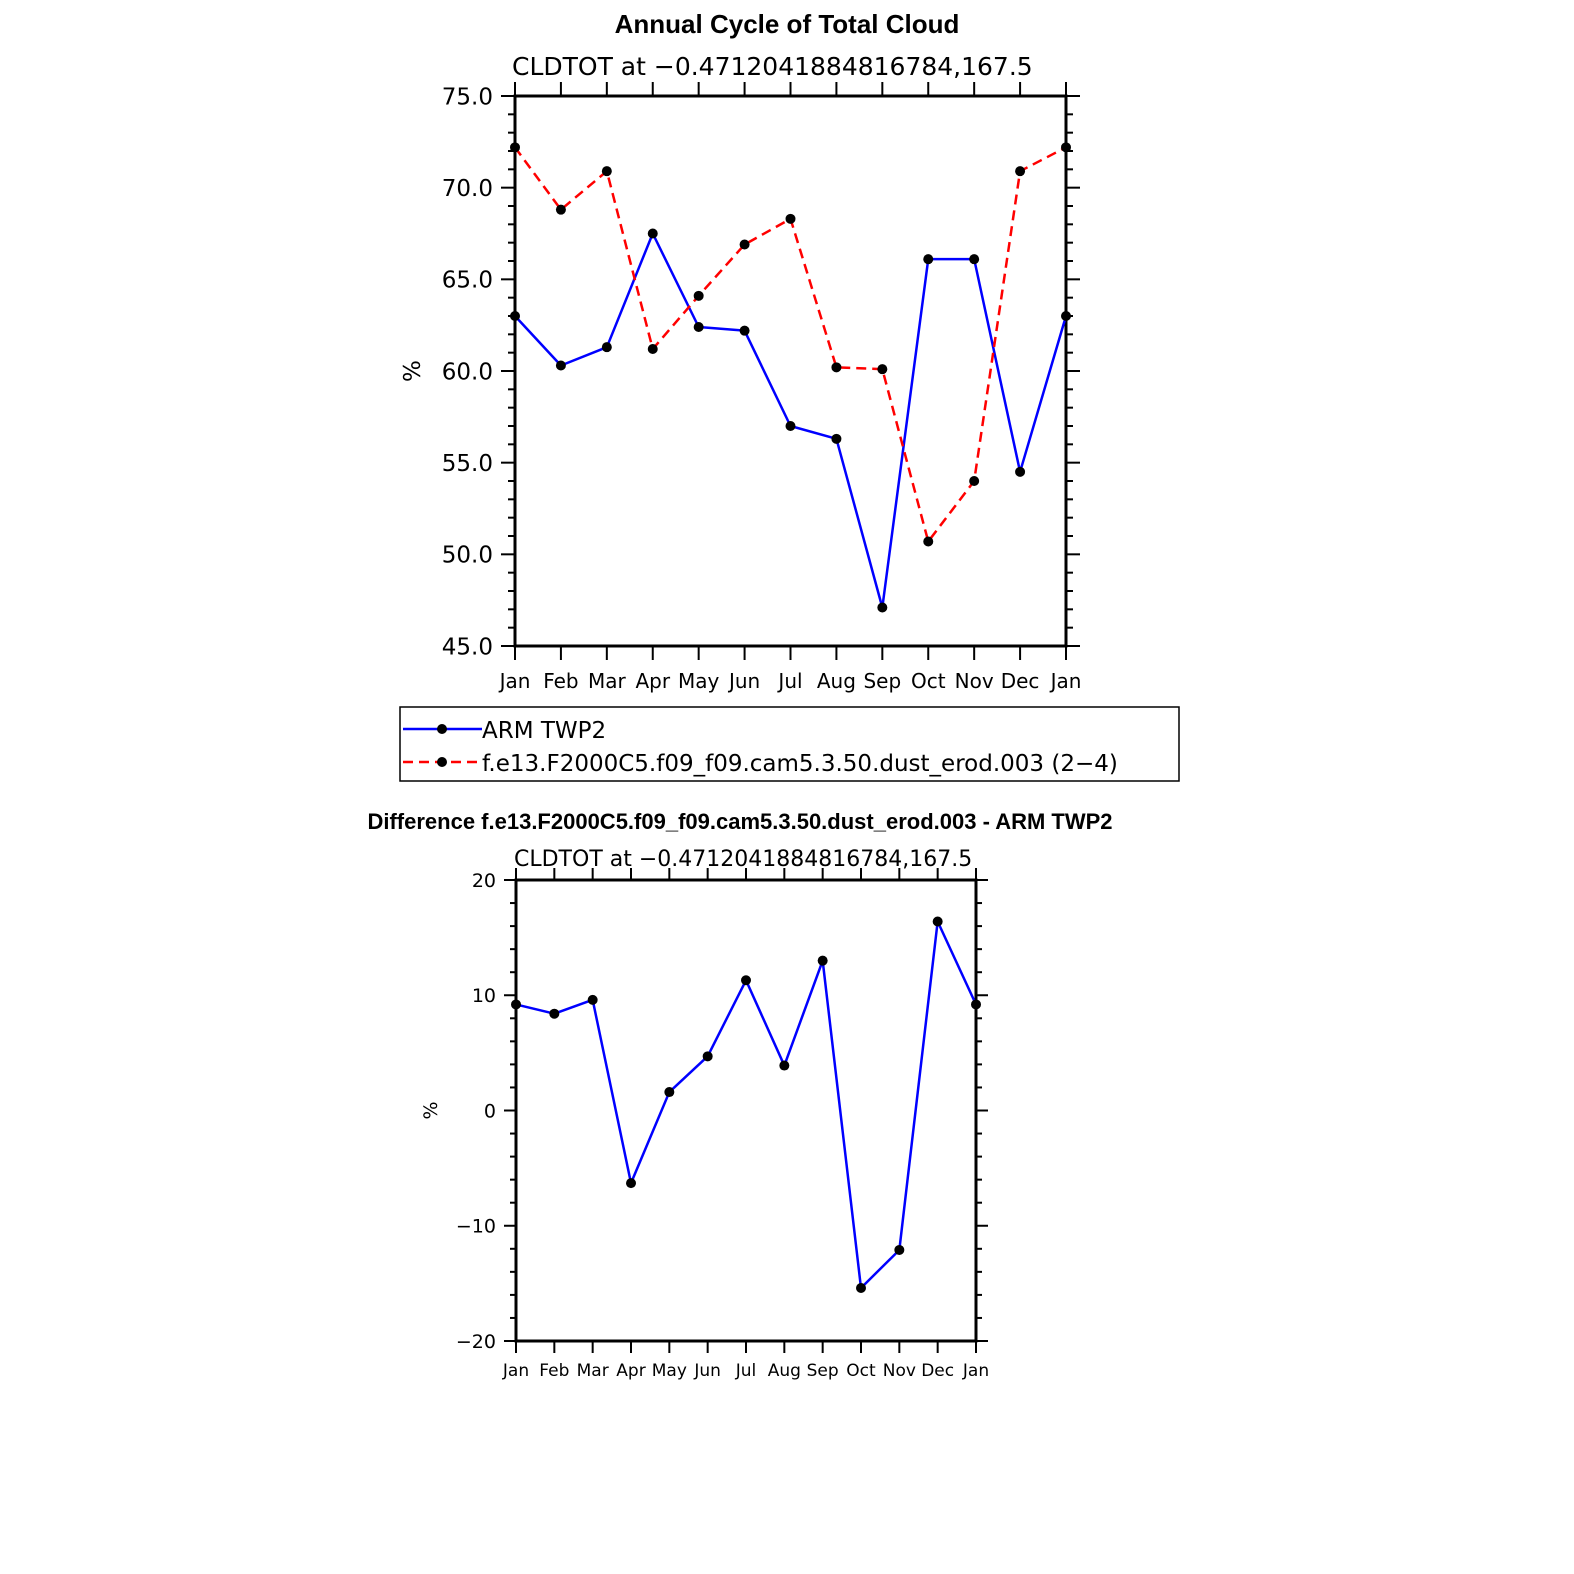 The width and height of the screenshot is (1574, 1574). I want to click on chart2-frame, so click(746, 1110).